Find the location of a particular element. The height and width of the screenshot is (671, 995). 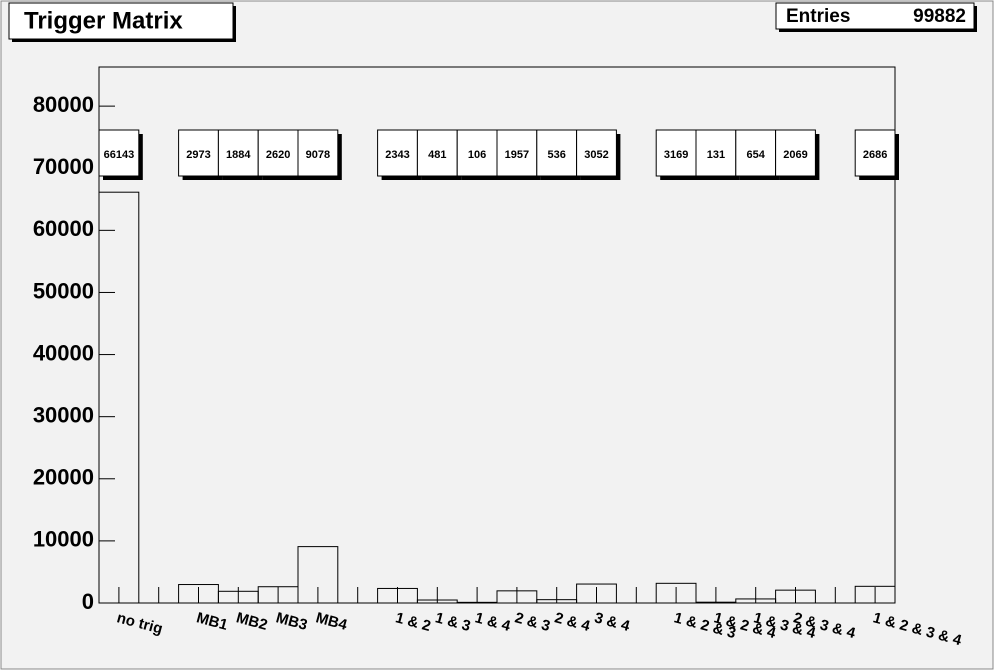

value-label: 654 is located at coordinates (756, 155).